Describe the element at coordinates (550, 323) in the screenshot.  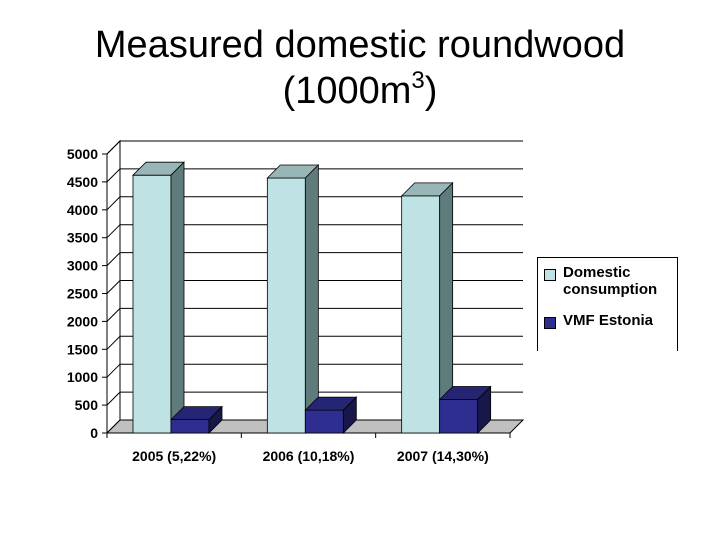
I see `legend-swatch-vmf` at that location.